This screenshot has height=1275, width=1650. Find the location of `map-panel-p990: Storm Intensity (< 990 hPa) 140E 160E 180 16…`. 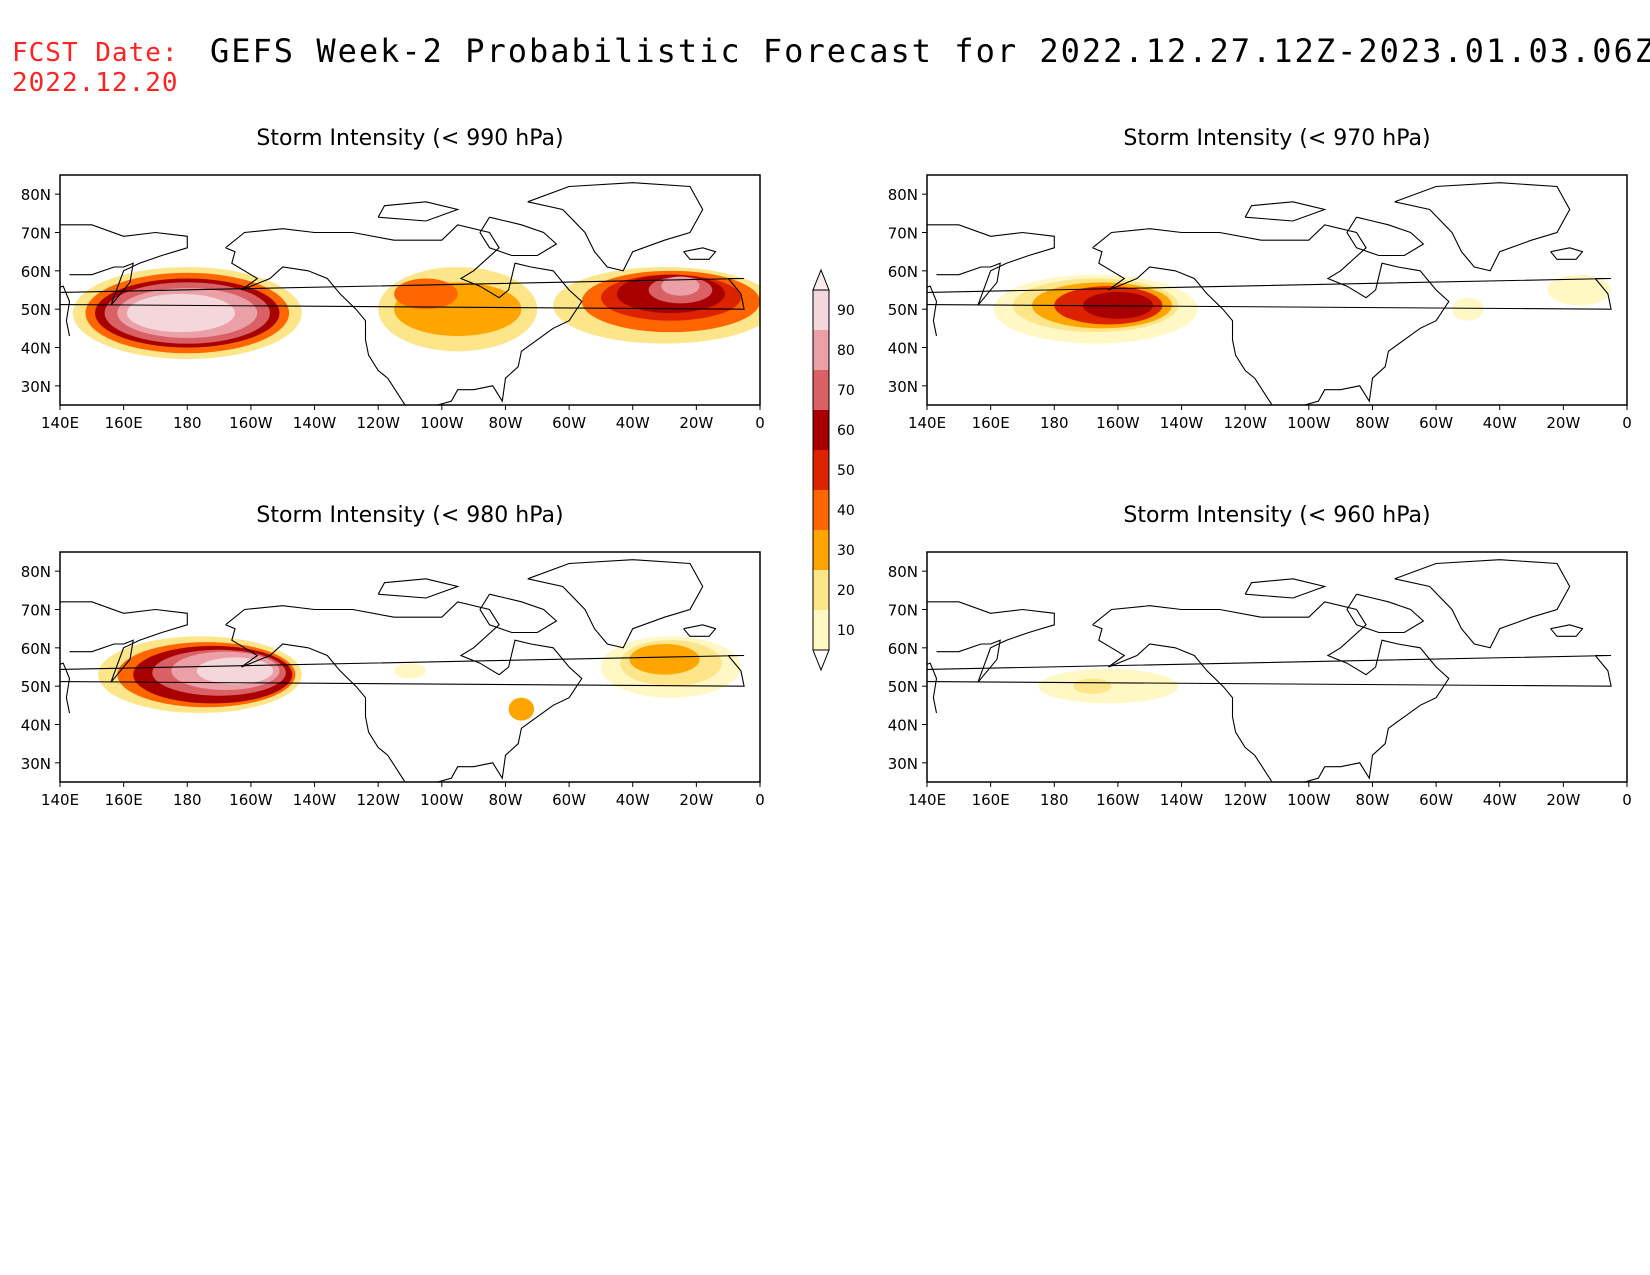

map-panel-p990: Storm Intensity (< 990 hPa) 140E 160E 180 16… is located at coordinates (393, 279).